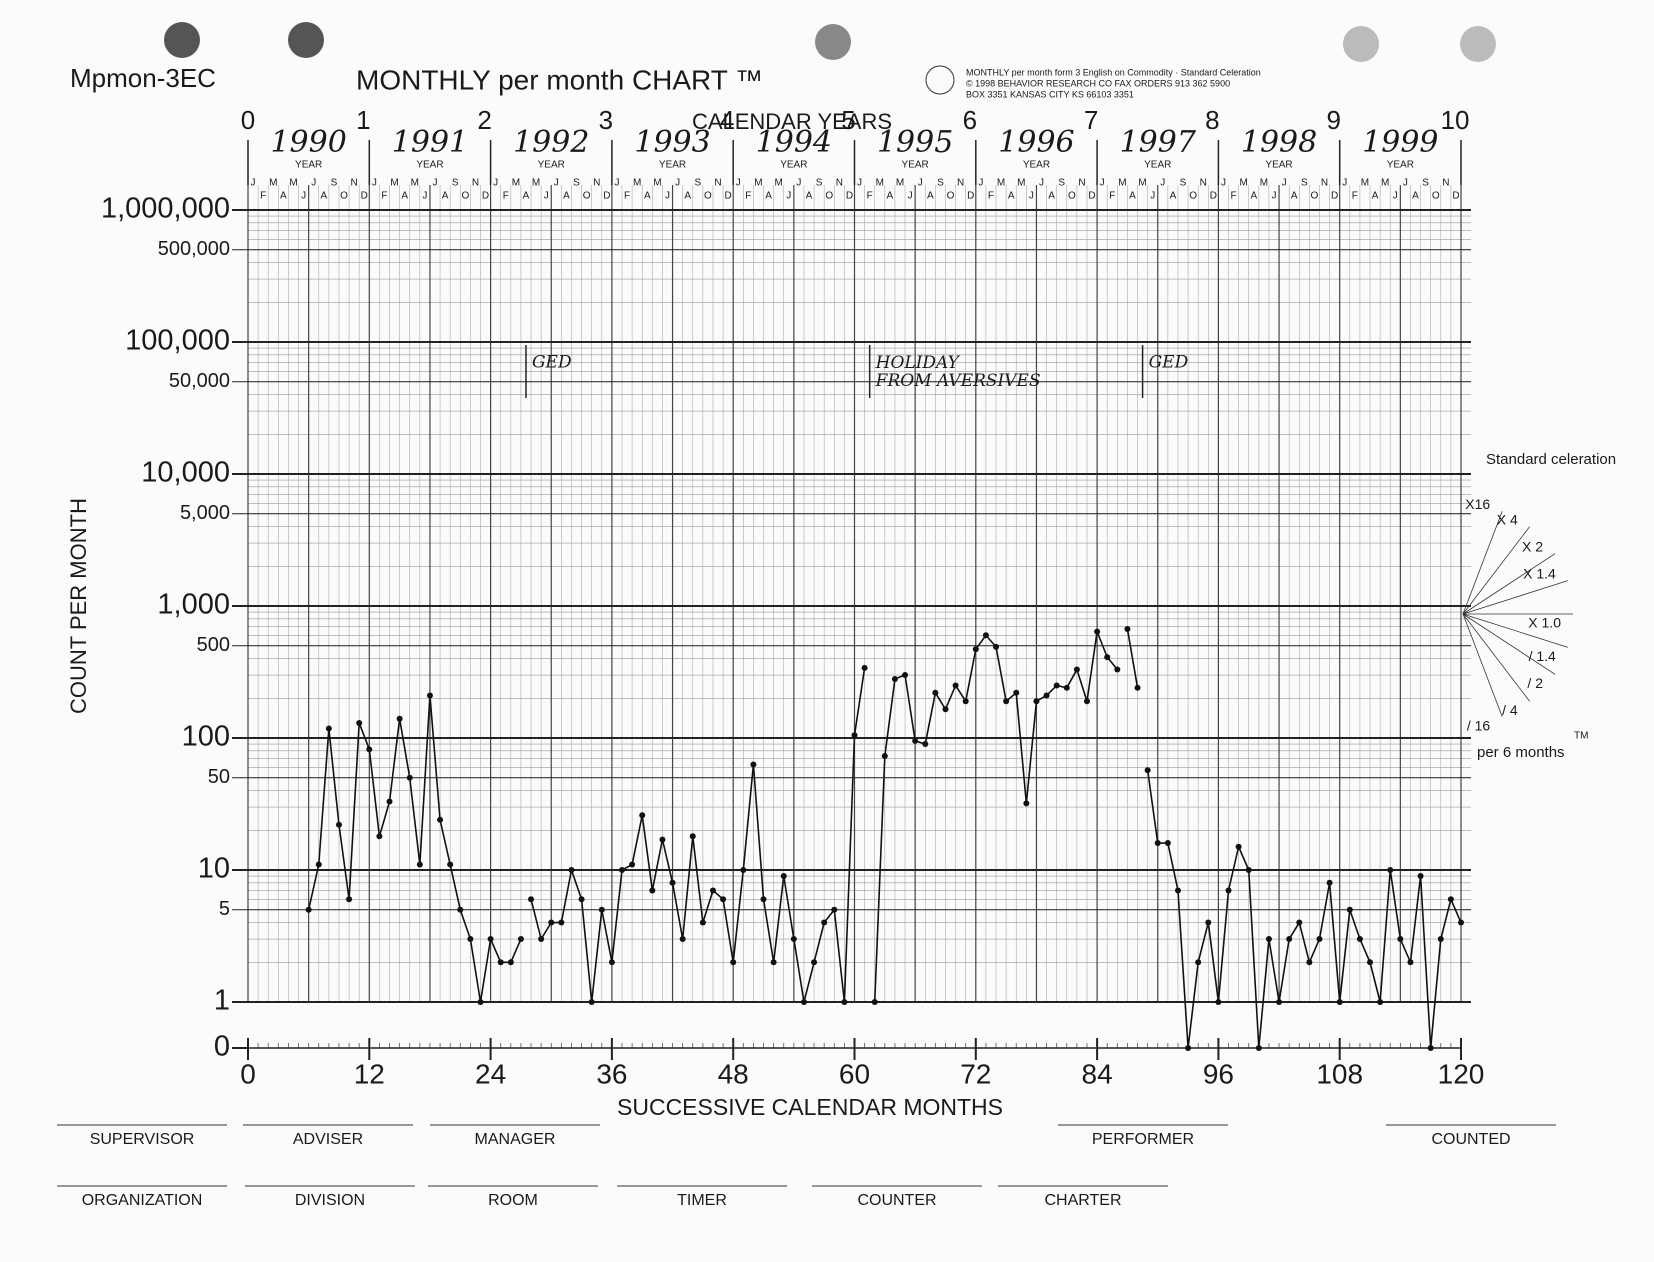  What do you see at coordinates (165, 209) in the screenshot?
I see `y-tick-label: 1,000,000` at bounding box center [165, 209].